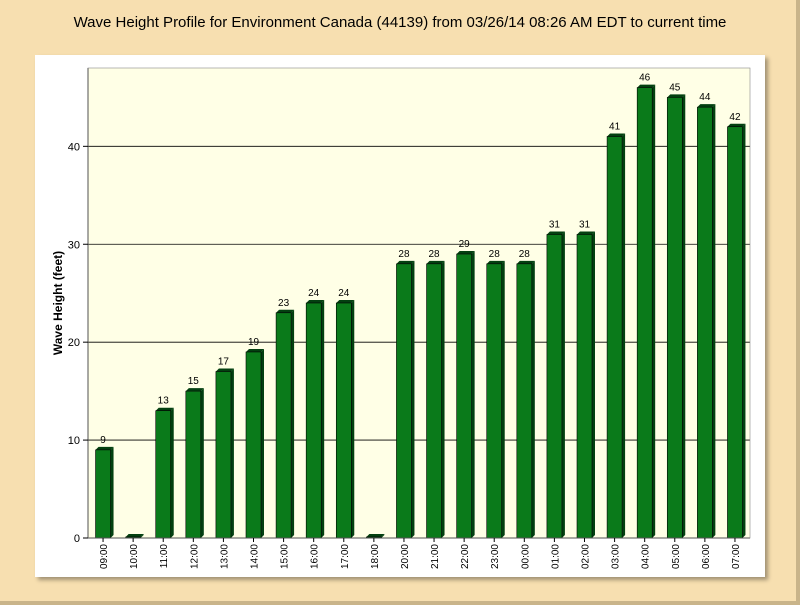 Image resolution: width=800 pixels, height=605 pixels. Describe the element at coordinates (706, 556) in the screenshot. I see `x-tick-label: 06:00` at that location.